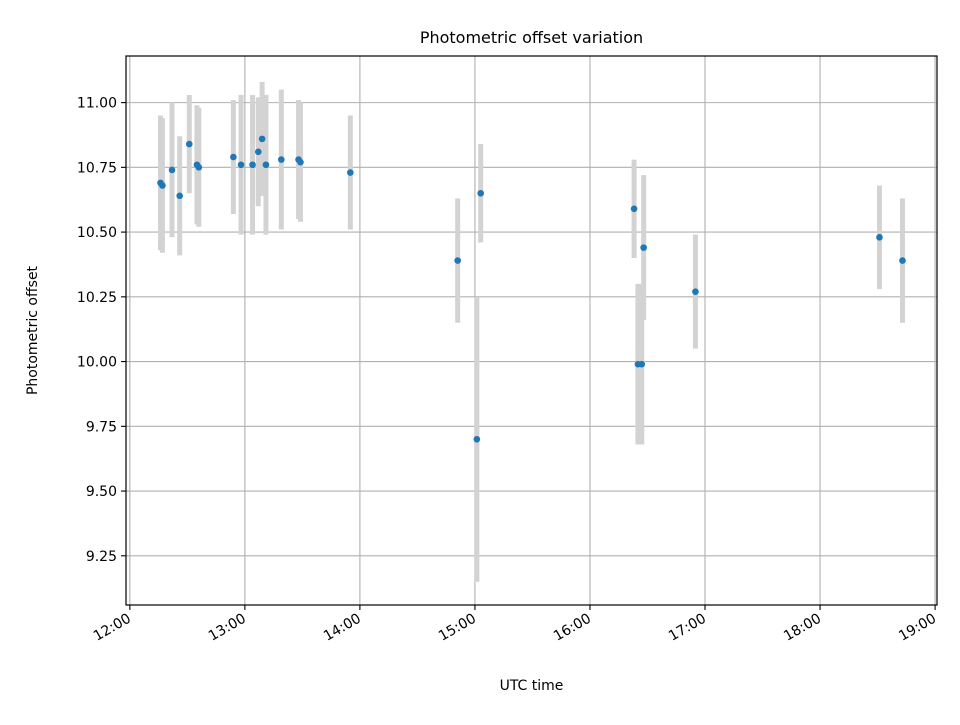  I want to click on y-axis-label: Photometric offset, so click(33, 330).